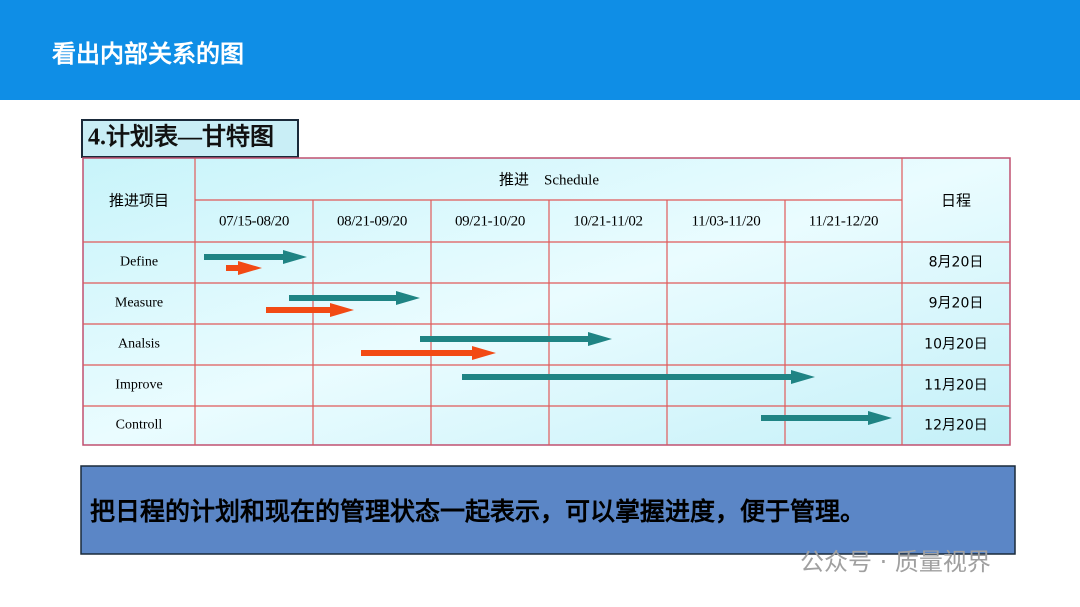 The width and height of the screenshot is (1080, 607). Describe the element at coordinates (181, 137) in the screenshot. I see `section-label: 4.计划表—甘特图` at that location.